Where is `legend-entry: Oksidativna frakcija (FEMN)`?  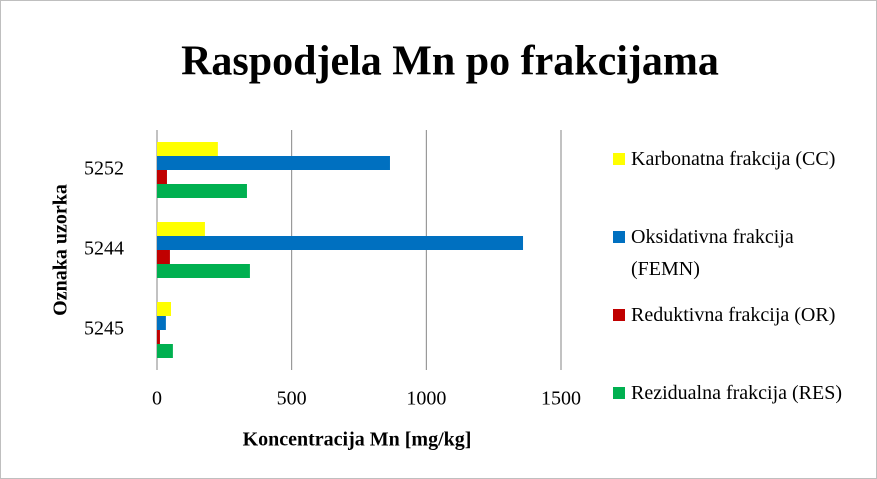
legend-entry: Oksidativna frakcija (FEMN) is located at coordinates (738, 260).